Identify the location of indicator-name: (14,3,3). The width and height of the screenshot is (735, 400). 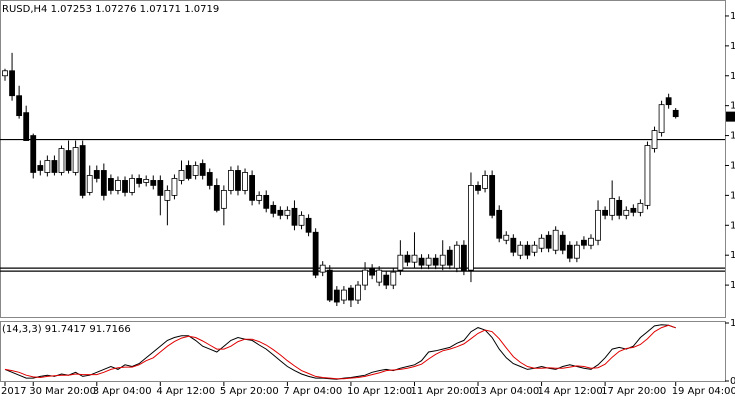
(22, 329).